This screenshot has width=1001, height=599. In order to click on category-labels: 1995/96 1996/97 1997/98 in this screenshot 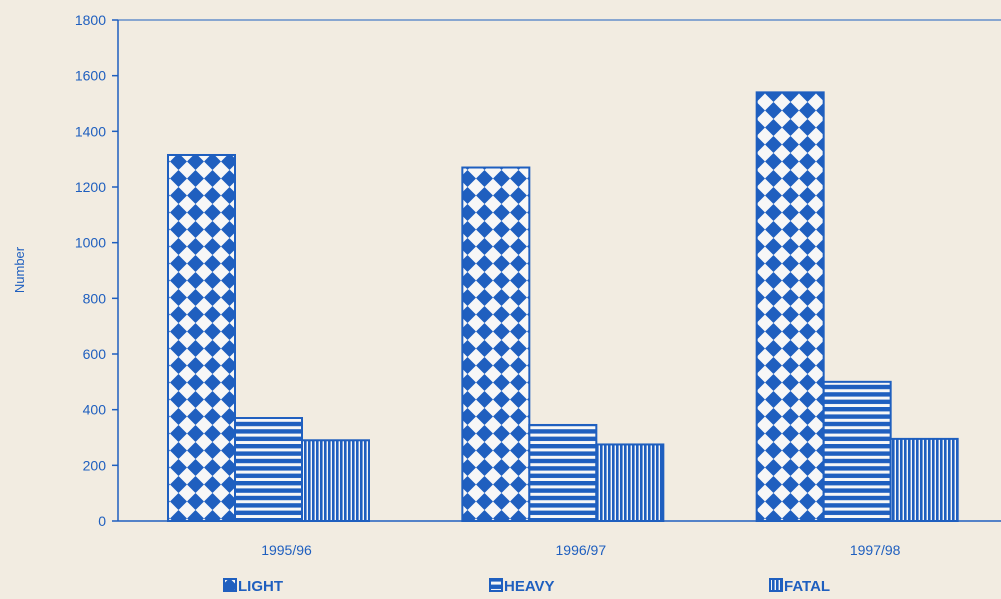, I will do `click(580, 550)`.